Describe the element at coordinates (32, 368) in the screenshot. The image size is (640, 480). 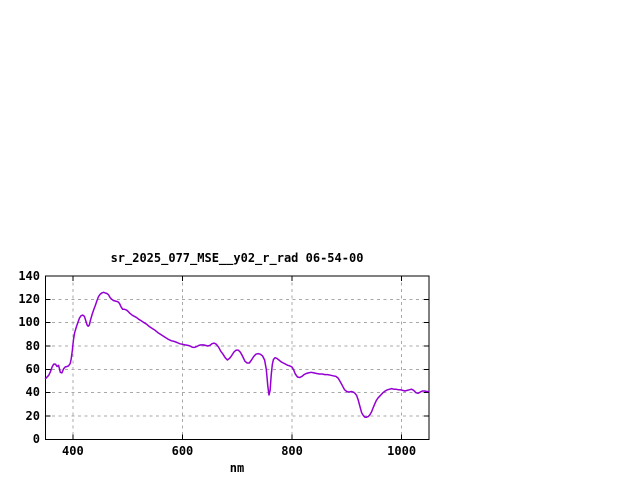
I see `y-tick-label: 60` at that location.